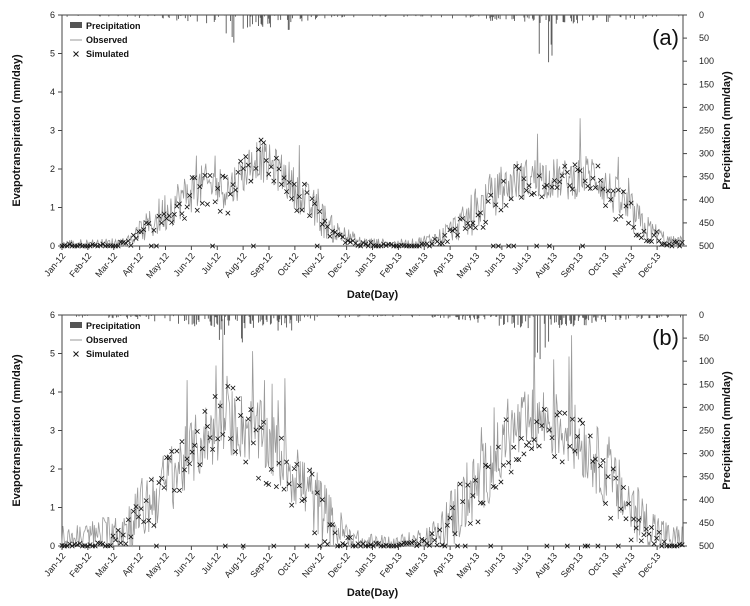 This screenshot has height=606, width=750. I want to click on y-tick-label: 5, so click(52, 54).